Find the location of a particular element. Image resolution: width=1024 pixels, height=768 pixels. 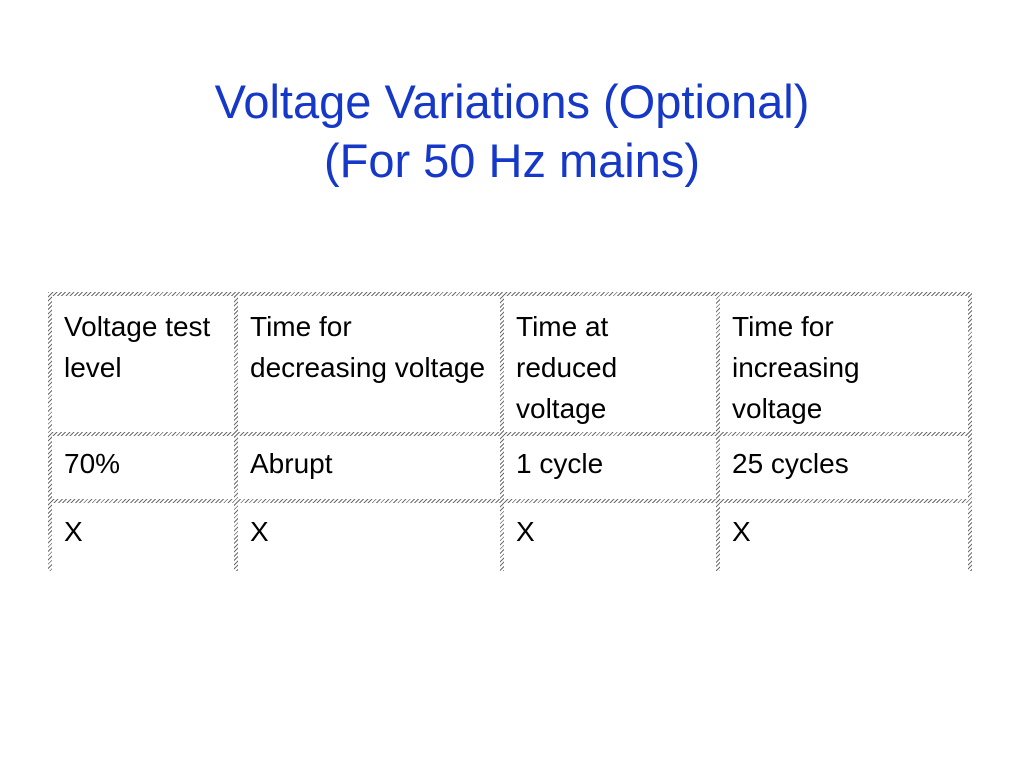

table-cell: Abrupt is located at coordinates (369, 467).